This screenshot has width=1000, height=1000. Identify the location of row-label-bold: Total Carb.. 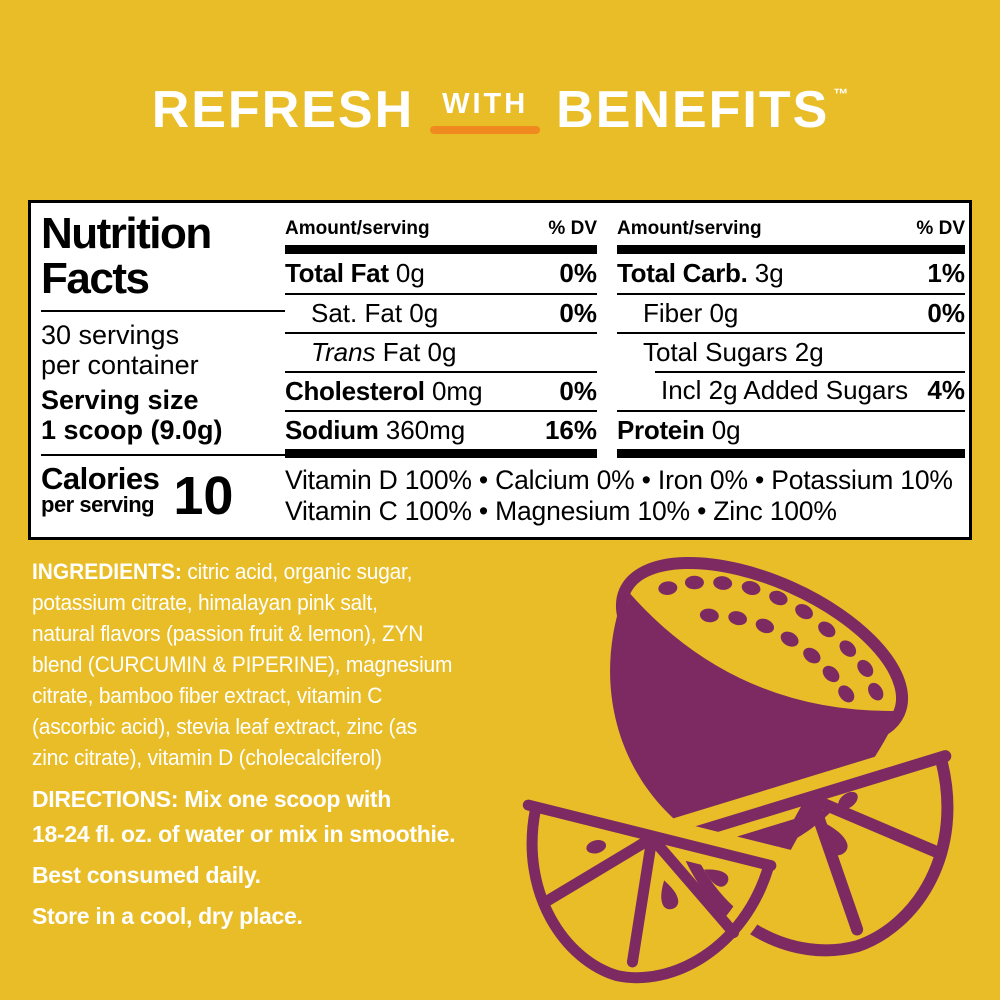
(682, 273).